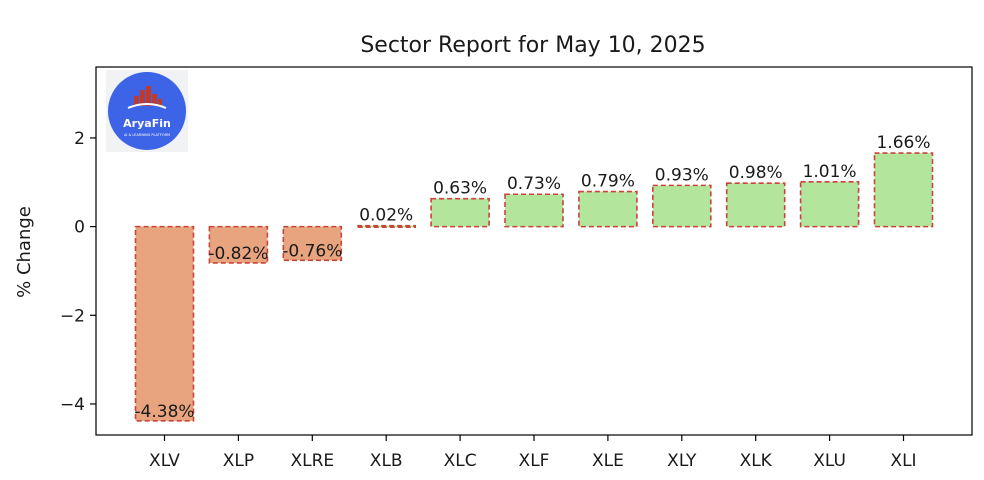  What do you see at coordinates (312, 251) in the screenshot?
I see `data-label: -0.76%` at bounding box center [312, 251].